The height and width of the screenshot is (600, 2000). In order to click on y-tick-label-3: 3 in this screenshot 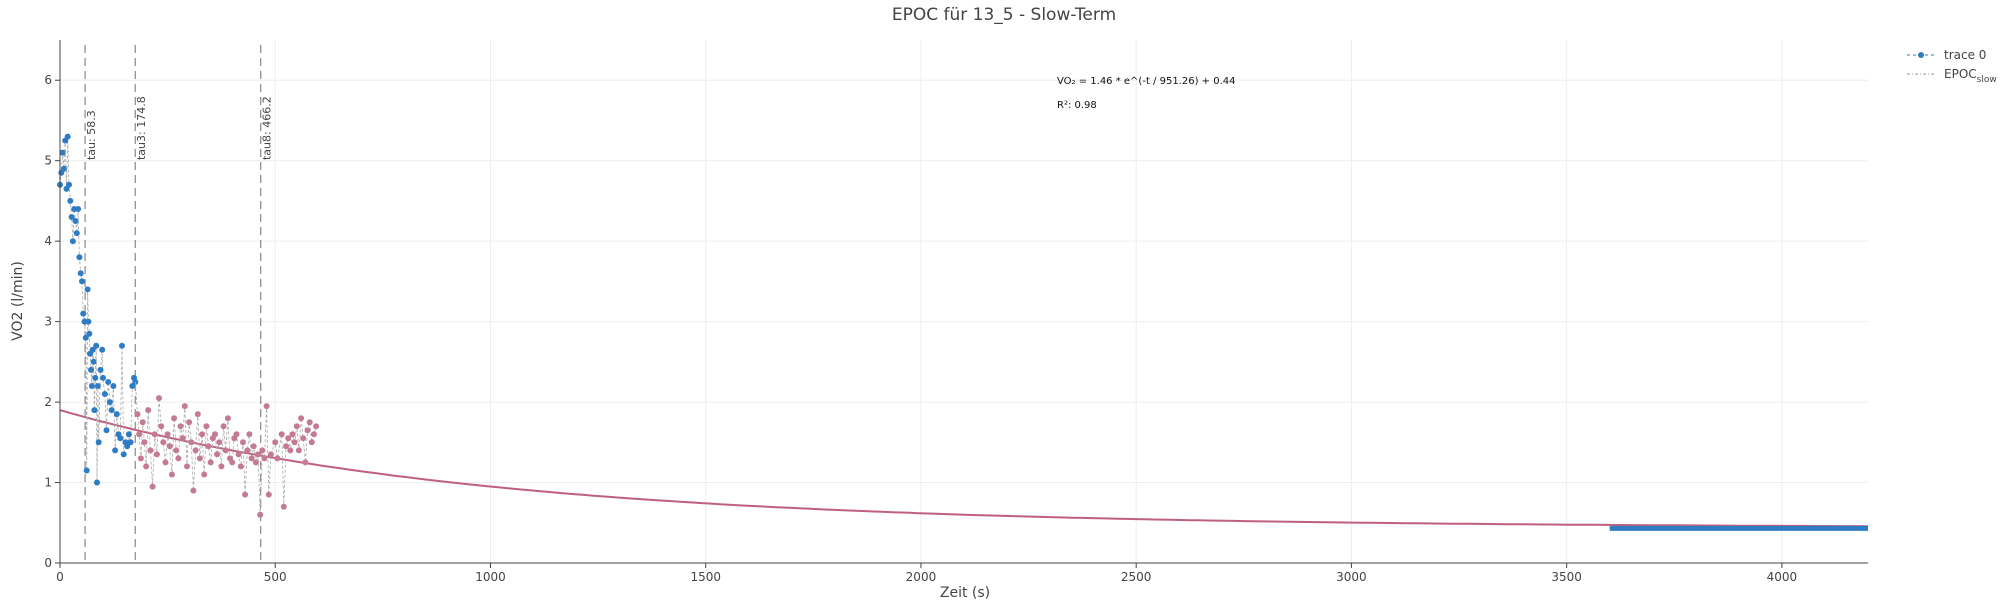, I will do `click(48, 322)`.